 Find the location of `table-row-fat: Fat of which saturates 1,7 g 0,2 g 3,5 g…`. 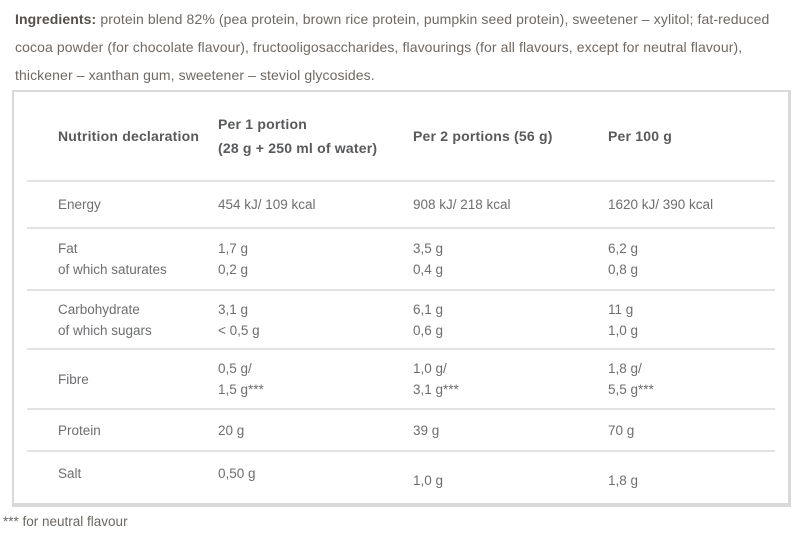

table-row-fat: Fat of which saturates 1,7 g 0,2 g 3,5 g… is located at coordinates (401, 258).